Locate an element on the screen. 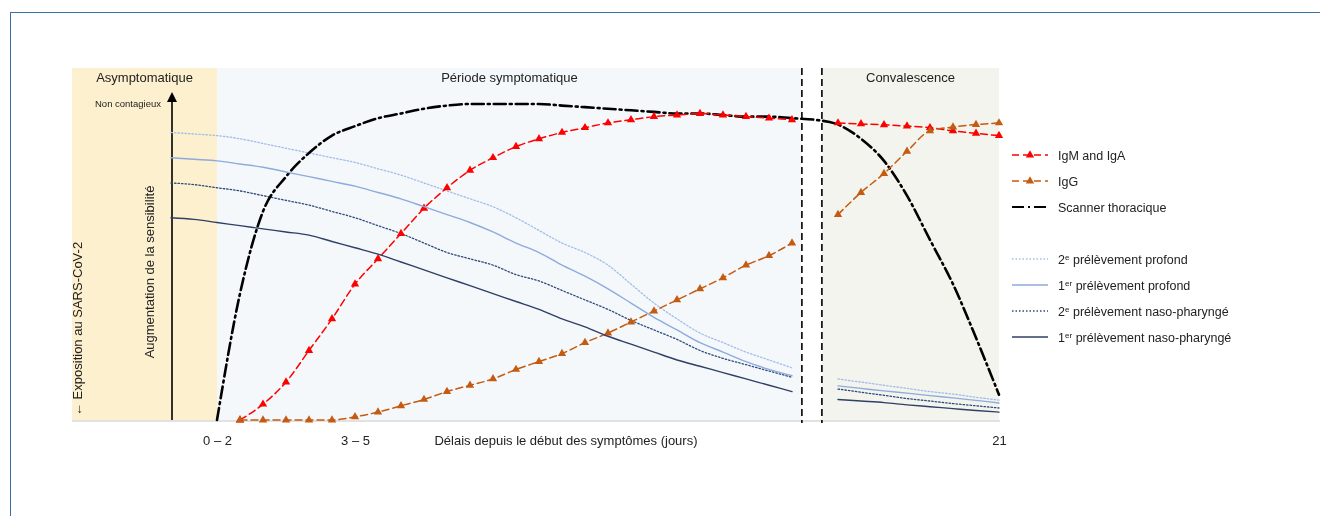 This screenshot has width=1322, height=516. legend-label: 1$^{er}$ prélèvement naso-pharyngé is located at coordinates (1145, 337).